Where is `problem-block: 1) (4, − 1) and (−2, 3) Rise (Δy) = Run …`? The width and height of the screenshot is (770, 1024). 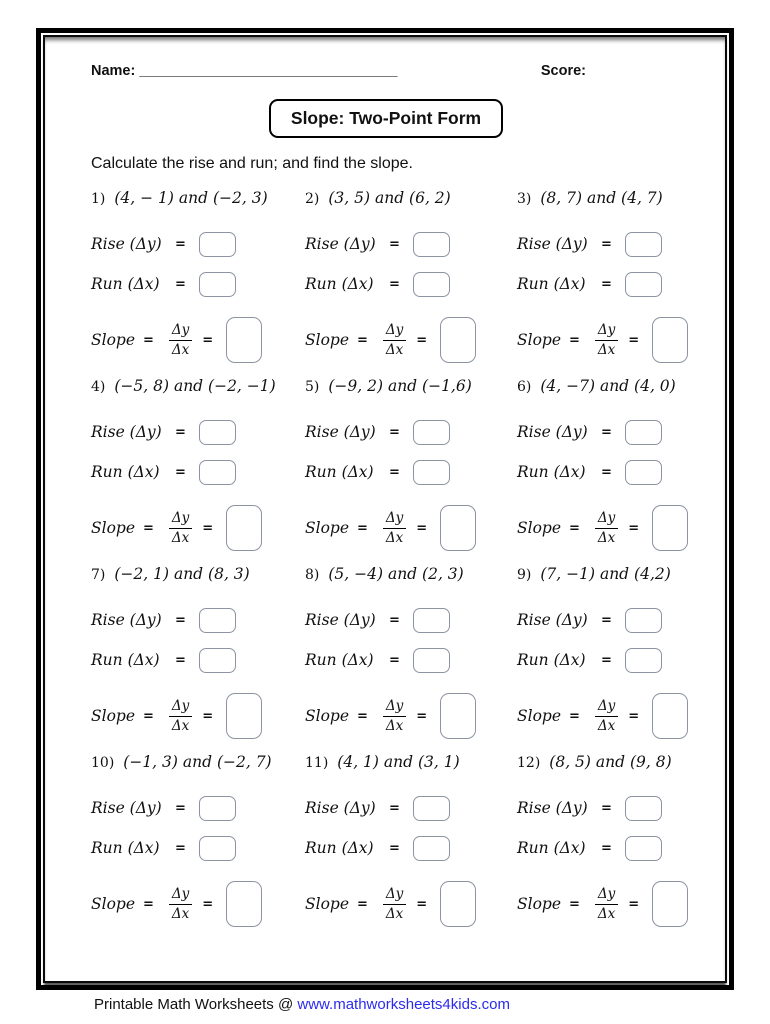
problem-block: 1) (4, − 1) and (−2, 3) Rise (Δy) = Run … is located at coordinates (198, 277).